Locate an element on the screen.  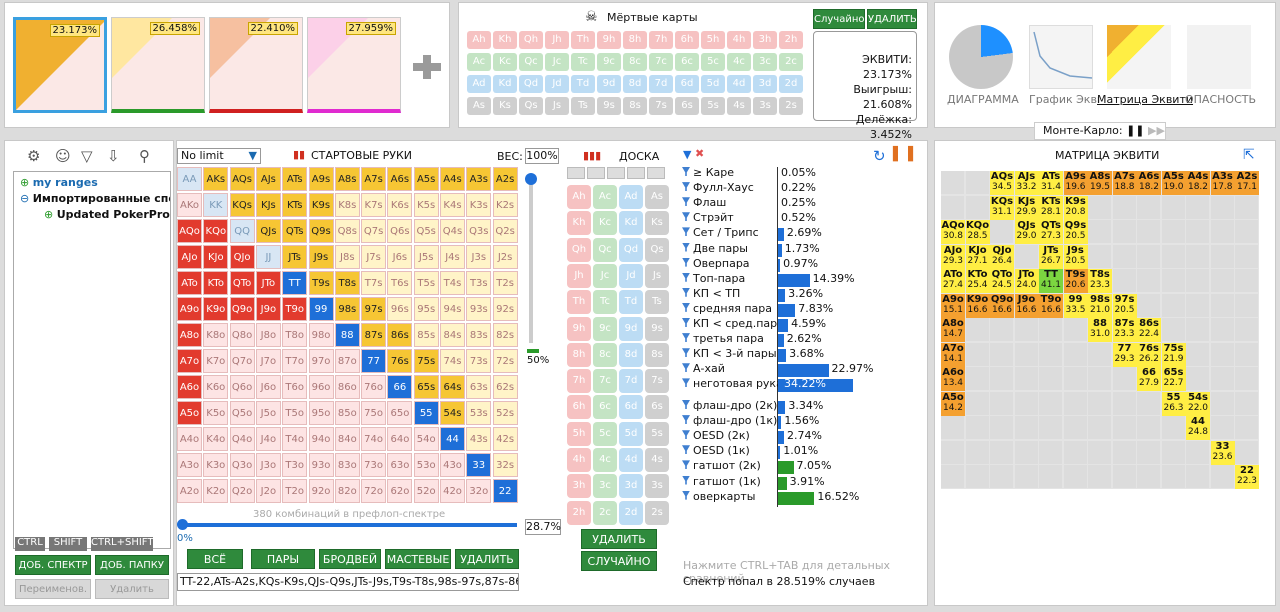
hand-cell: 73o is located at coordinates (374, 465).